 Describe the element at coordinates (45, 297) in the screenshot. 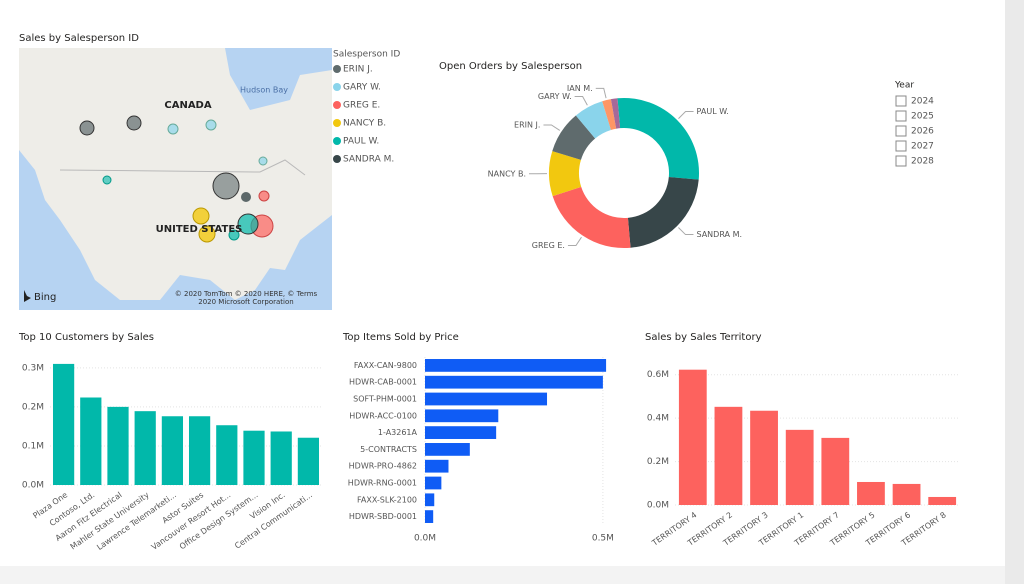

I see `map-logo: Bing` at that location.